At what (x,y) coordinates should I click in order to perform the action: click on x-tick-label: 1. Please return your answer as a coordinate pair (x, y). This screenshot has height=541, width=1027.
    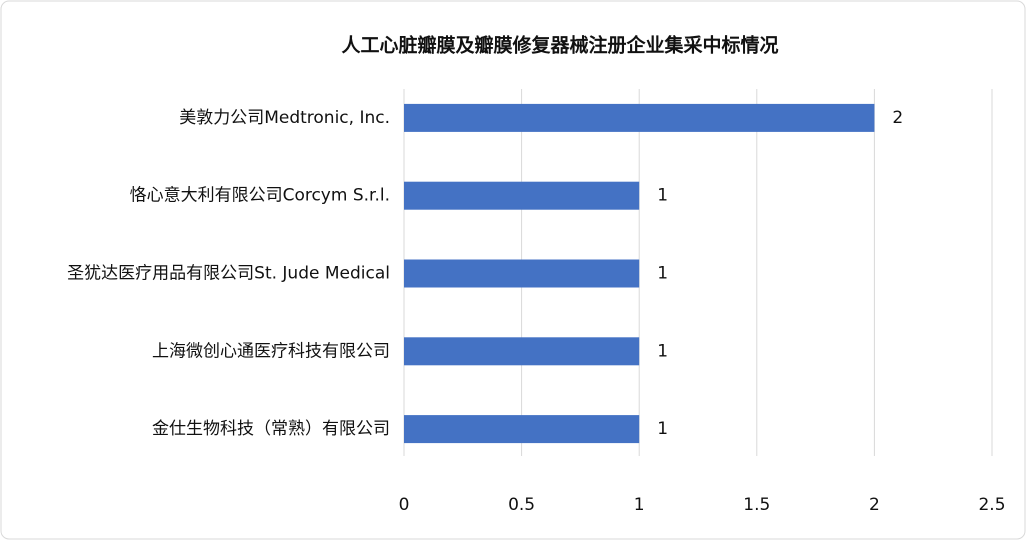
    Looking at the image, I should click on (639, 505).